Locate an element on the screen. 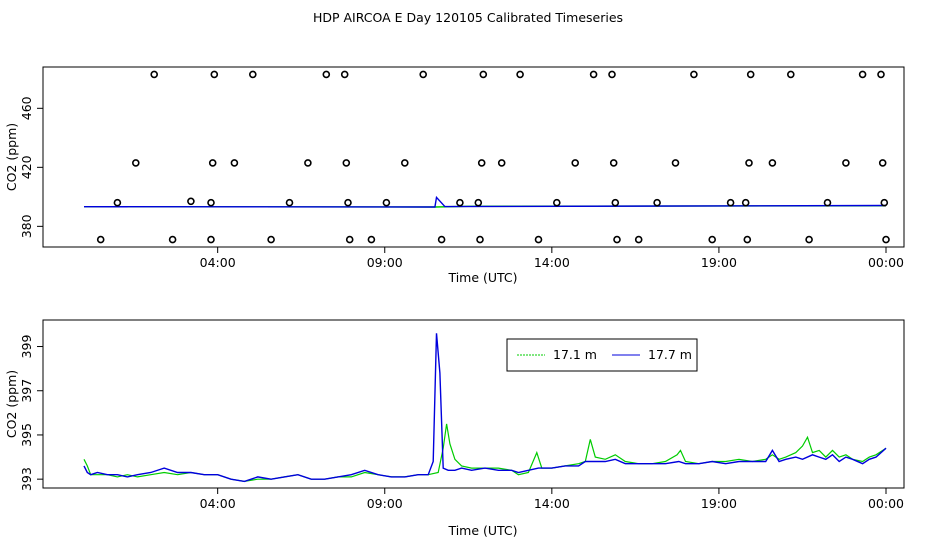  timeseries-y-tick-label-2: 397 is located at coordinates (26, 391).